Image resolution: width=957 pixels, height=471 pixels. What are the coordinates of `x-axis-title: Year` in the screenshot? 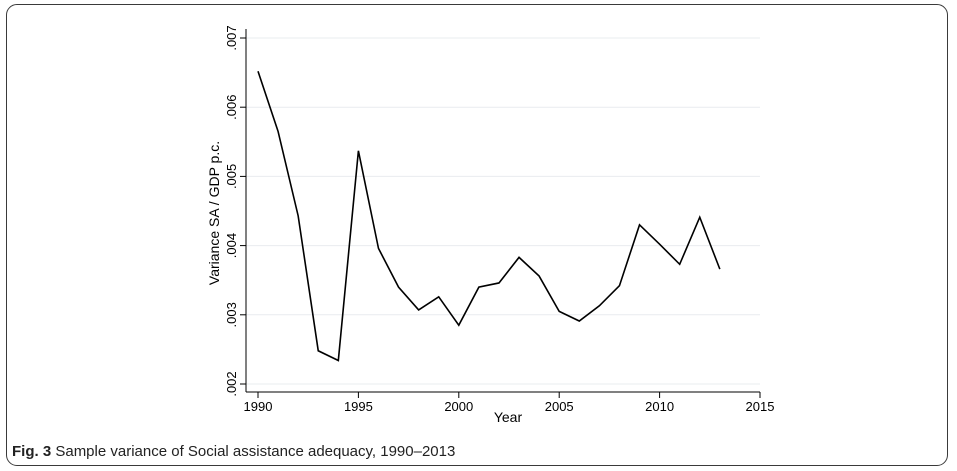 It's located at (508, 417).